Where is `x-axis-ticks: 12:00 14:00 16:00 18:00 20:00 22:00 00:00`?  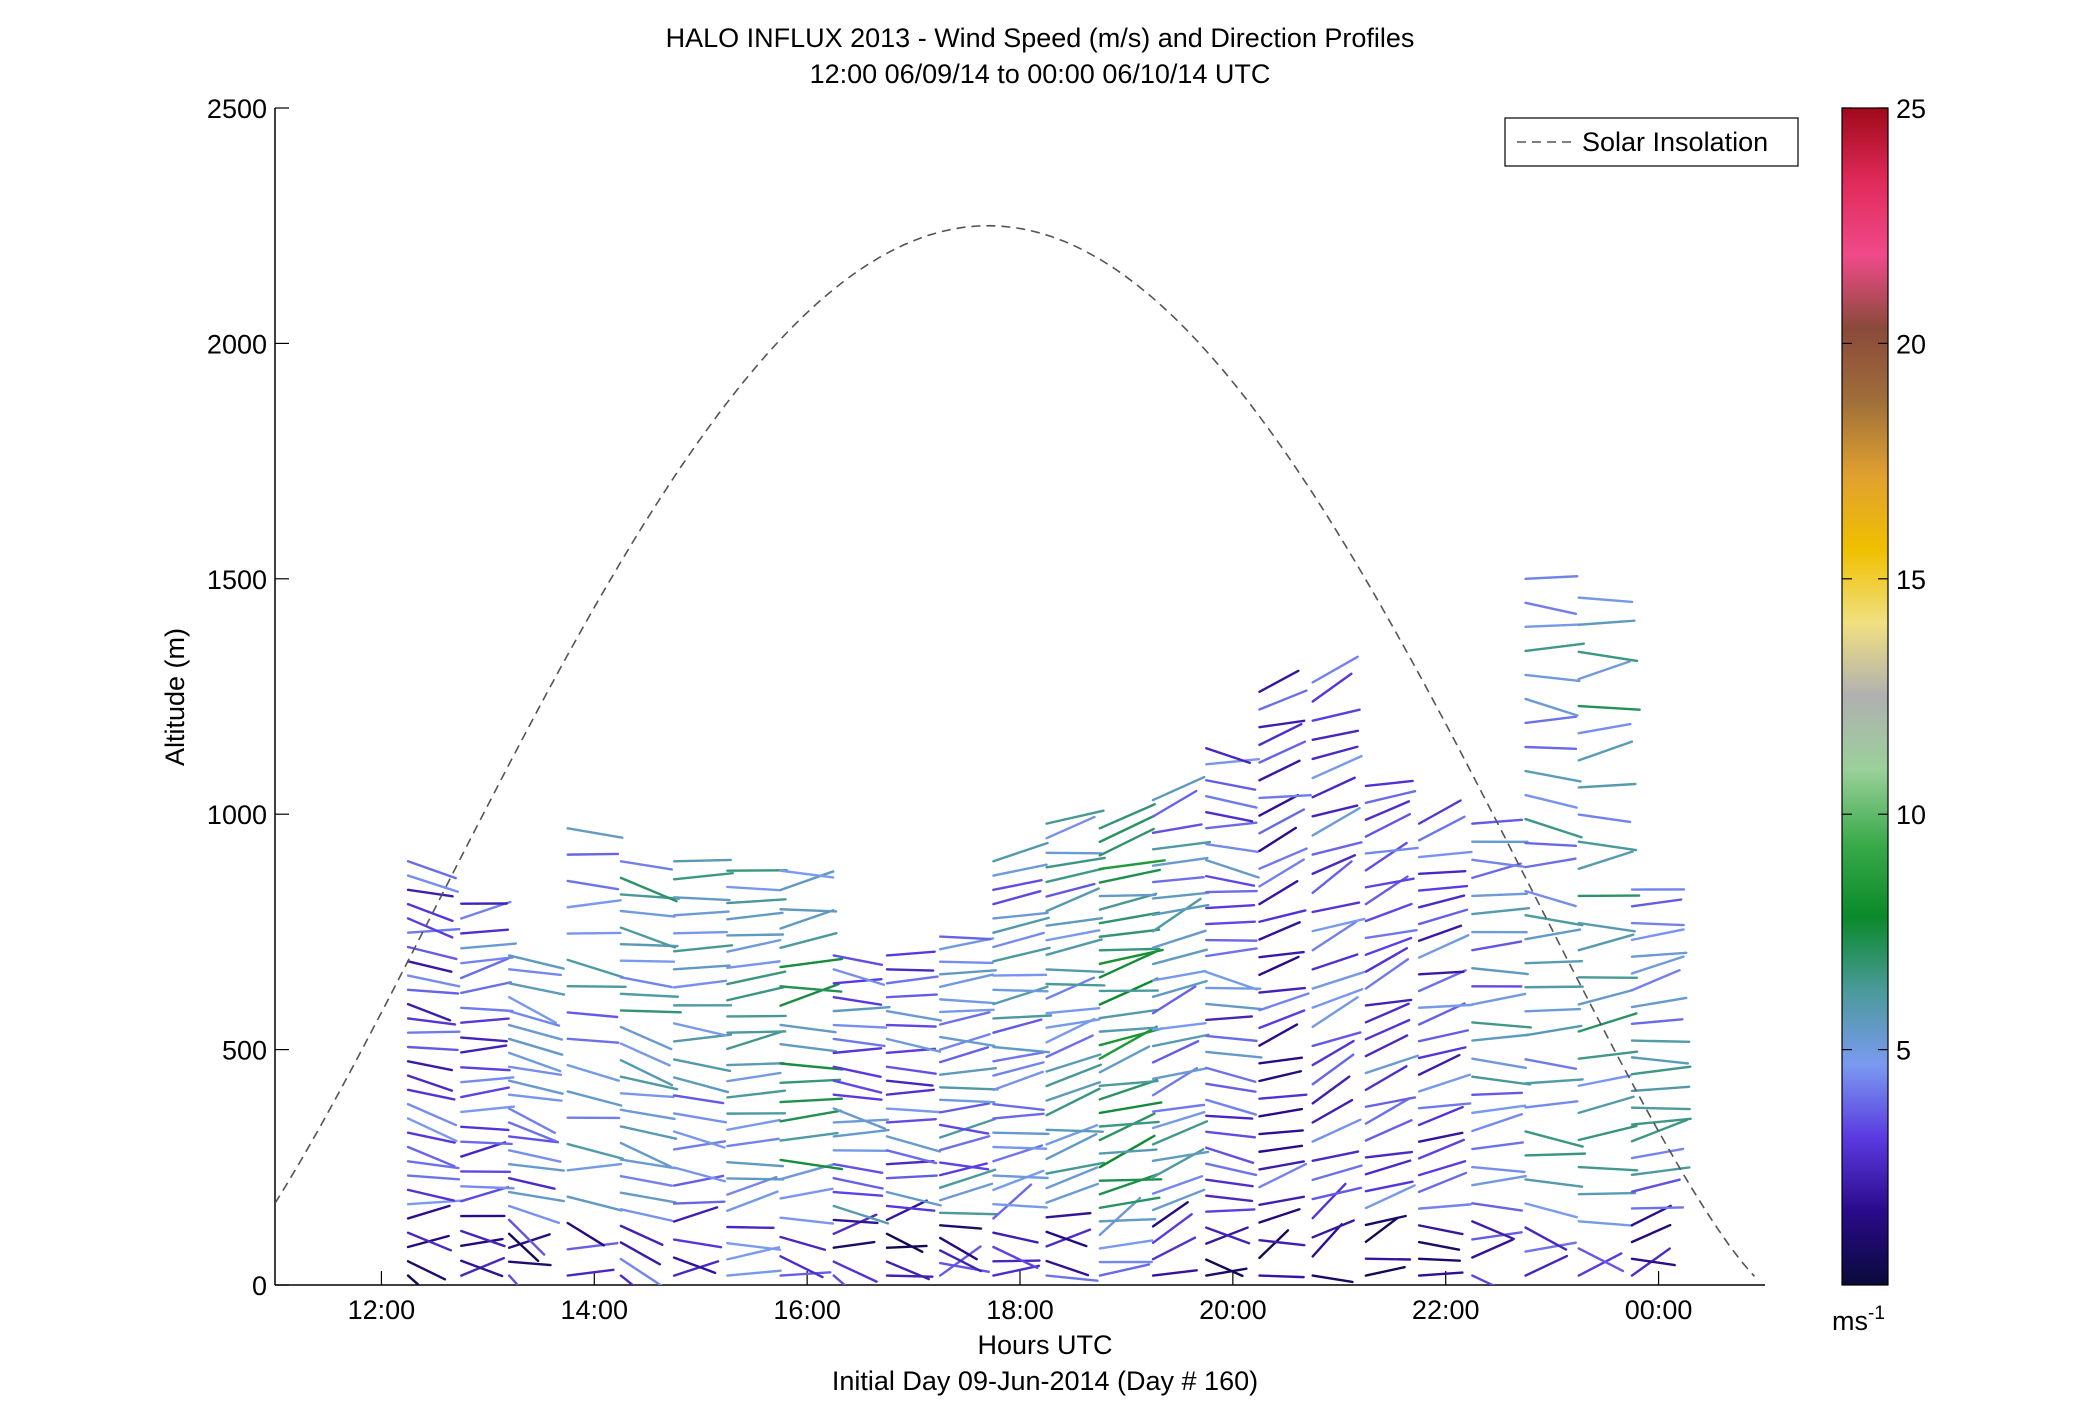 x-axis-ticks: 12:00 14:00 16:00 18:00 20:00 22:00 00:00 is located at coordinates (1020, 1298).